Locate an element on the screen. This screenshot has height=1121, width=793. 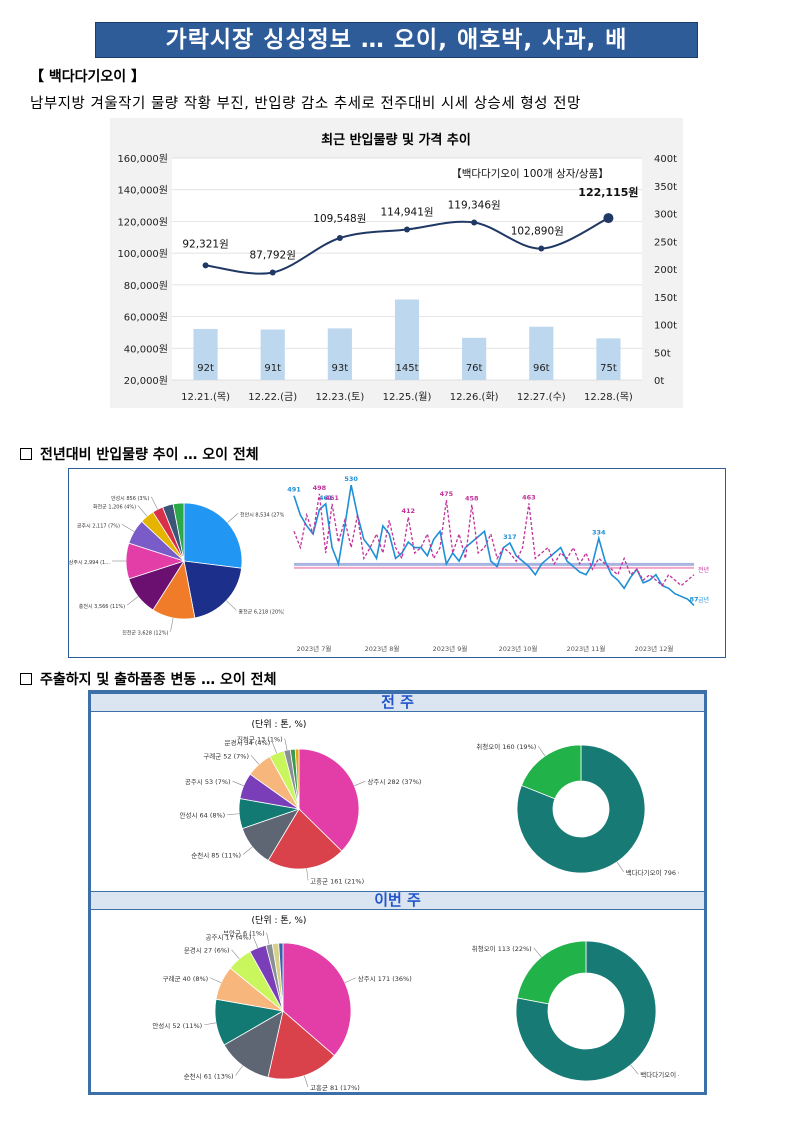
pie-slice-label: 취청오이 113 (22%) is located at coordinates (502, 948).